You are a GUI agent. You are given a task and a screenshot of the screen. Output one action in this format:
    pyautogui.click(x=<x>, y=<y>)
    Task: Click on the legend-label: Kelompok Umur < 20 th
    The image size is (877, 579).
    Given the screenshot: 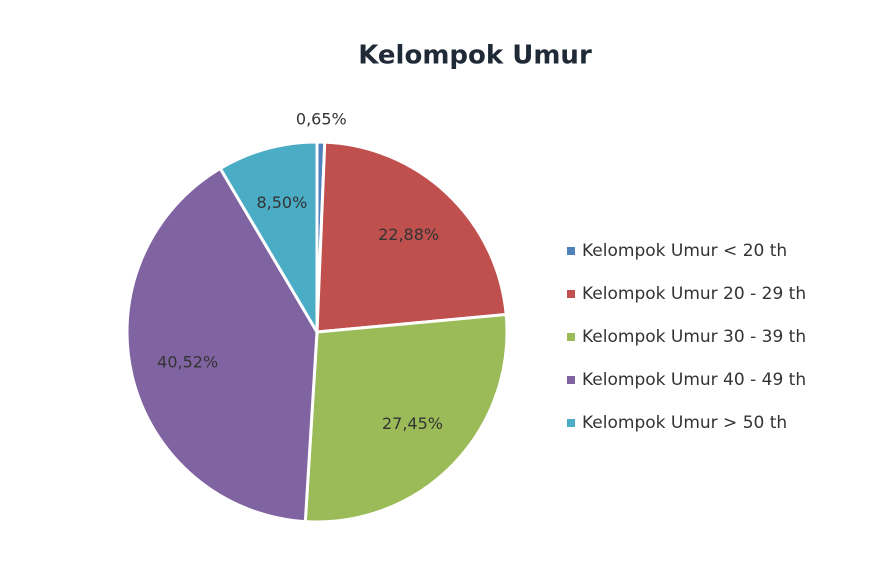 What is the action you would take?
    pyautogui.click(x=684, y=251)
    